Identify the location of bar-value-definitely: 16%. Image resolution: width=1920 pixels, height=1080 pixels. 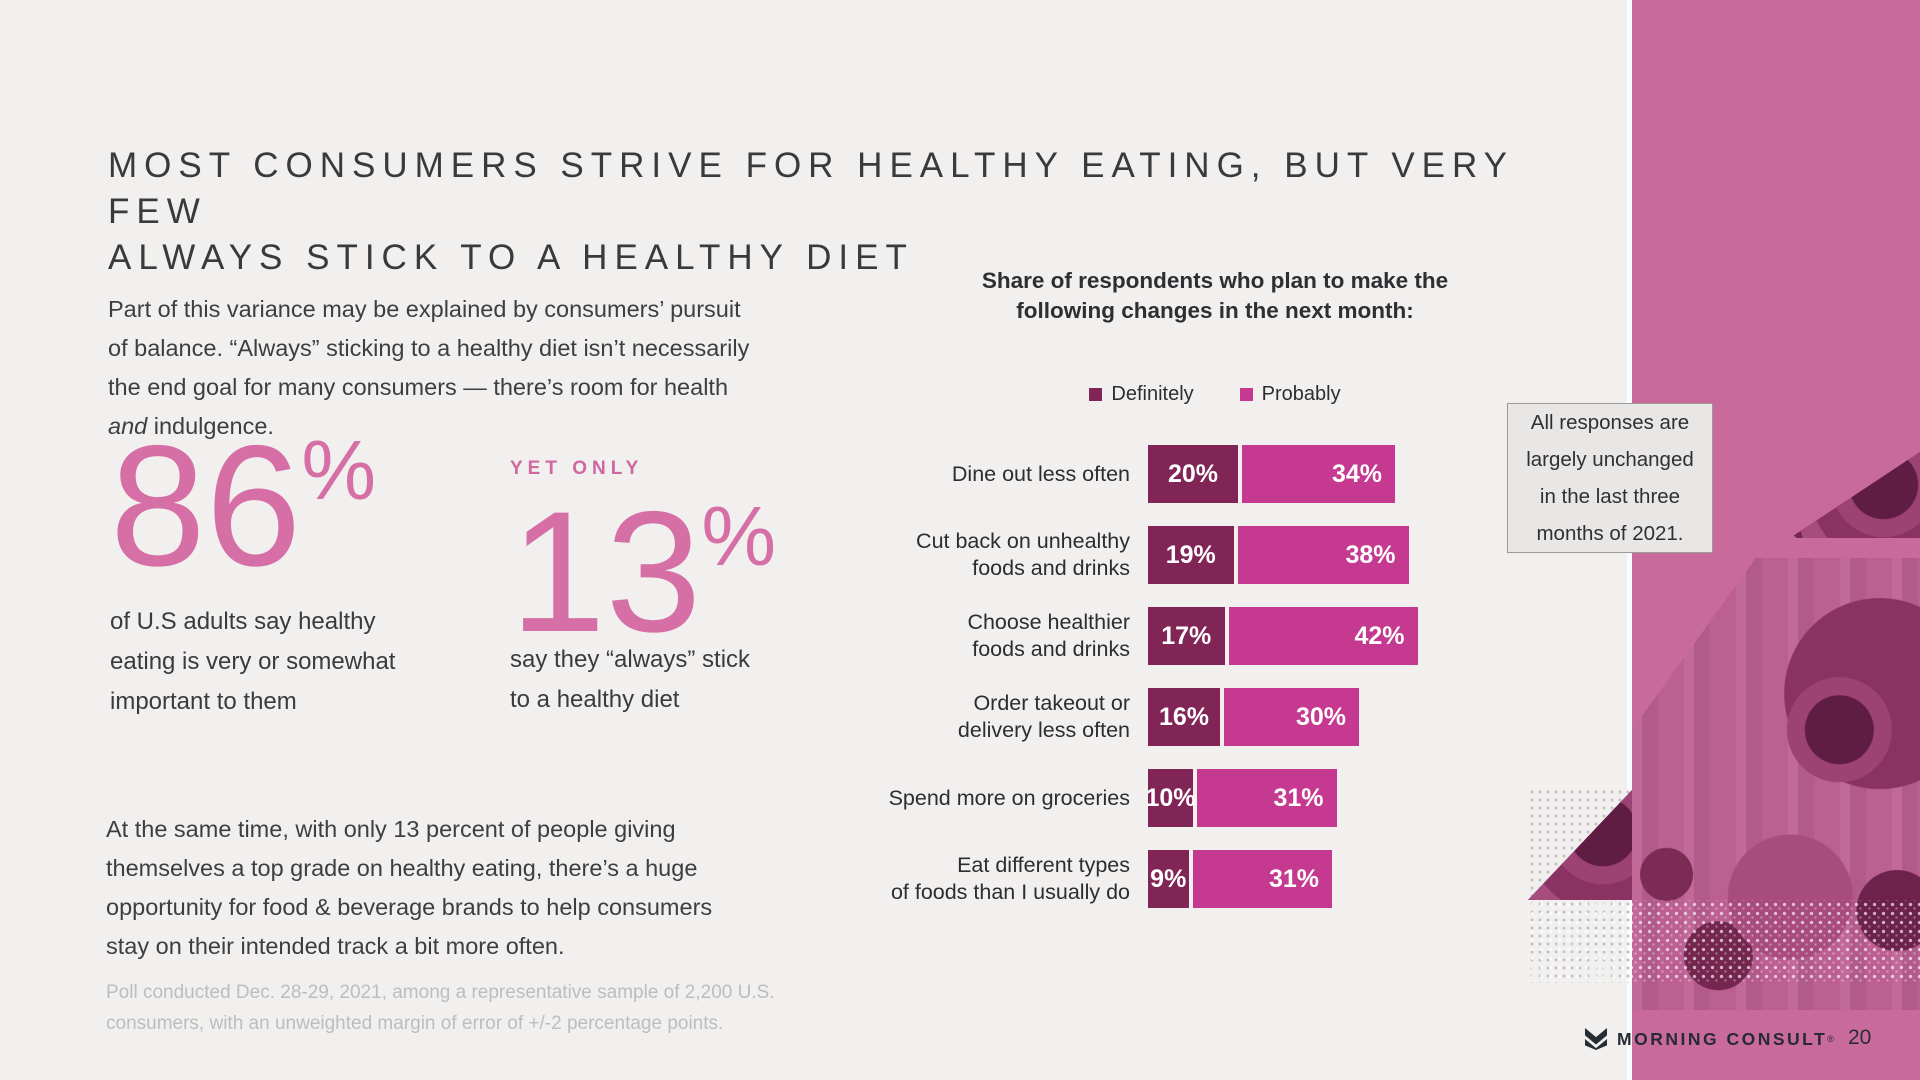
(1184, 716).